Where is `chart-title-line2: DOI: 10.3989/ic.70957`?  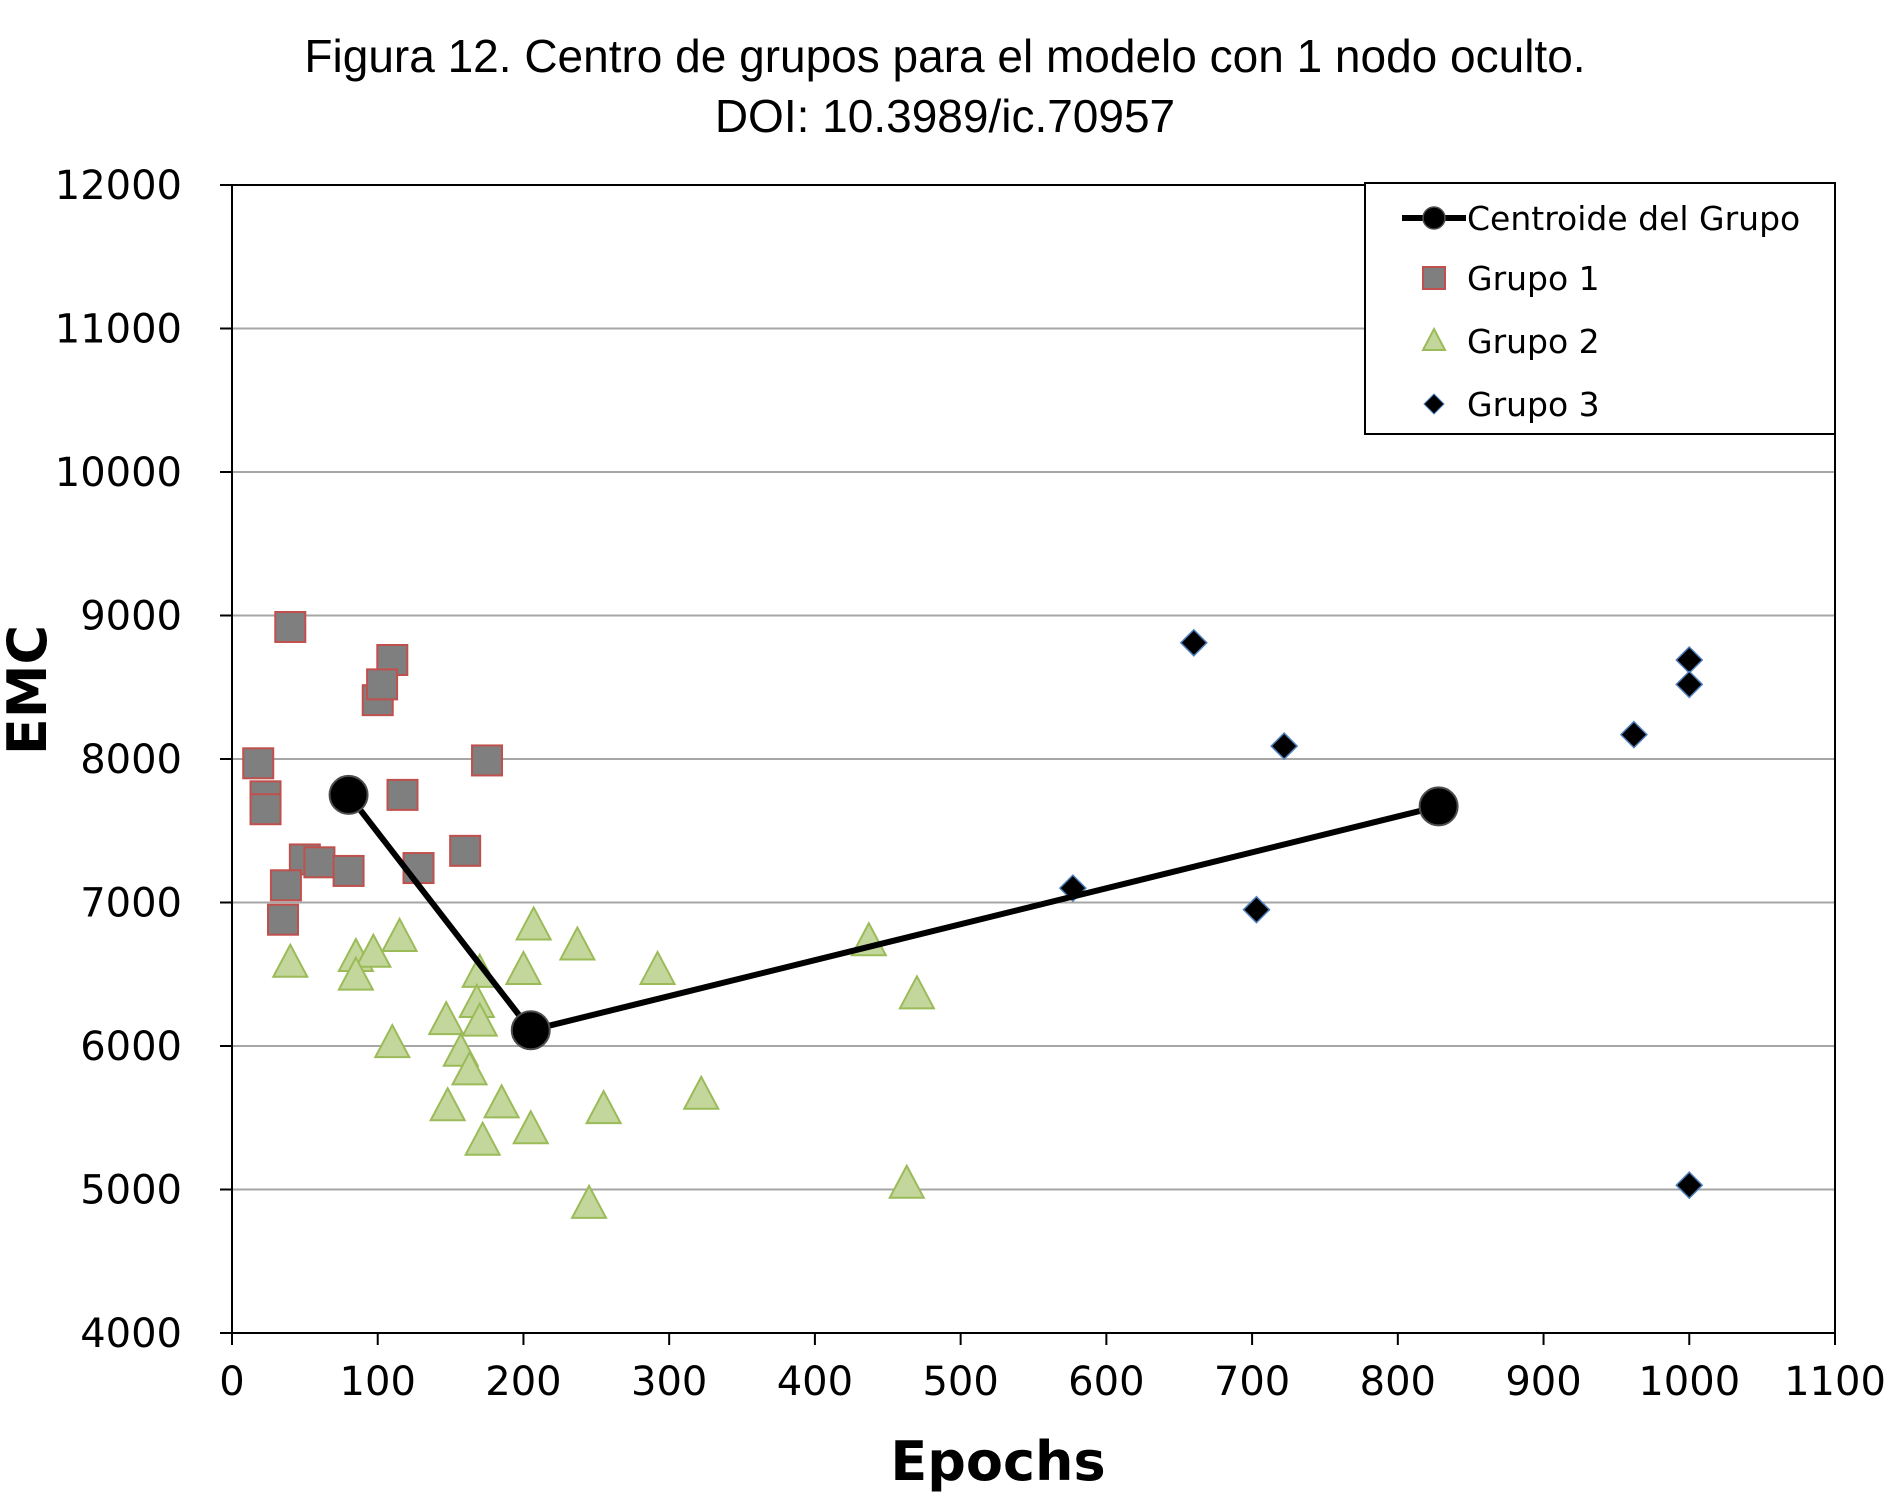 chart-title-line2: DOI: 10.3989/ic.70957 is located at coordinates (945, 116).